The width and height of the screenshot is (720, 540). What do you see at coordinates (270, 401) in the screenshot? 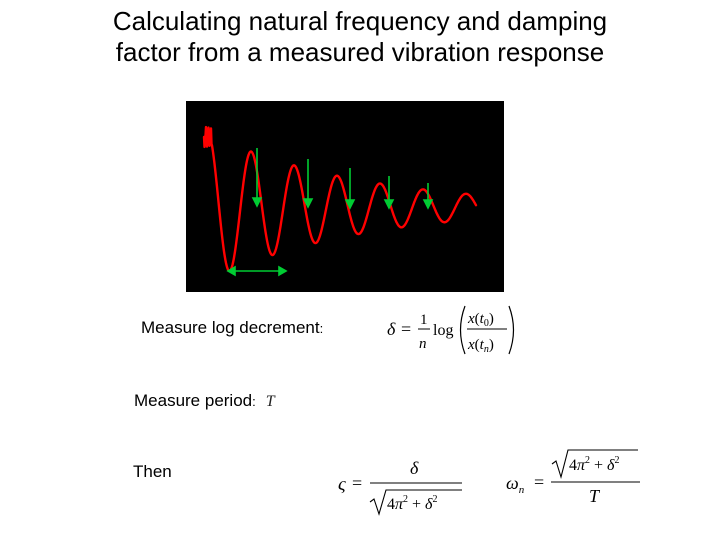
I see `period-symbol: T` at bounding box center [270, 401].